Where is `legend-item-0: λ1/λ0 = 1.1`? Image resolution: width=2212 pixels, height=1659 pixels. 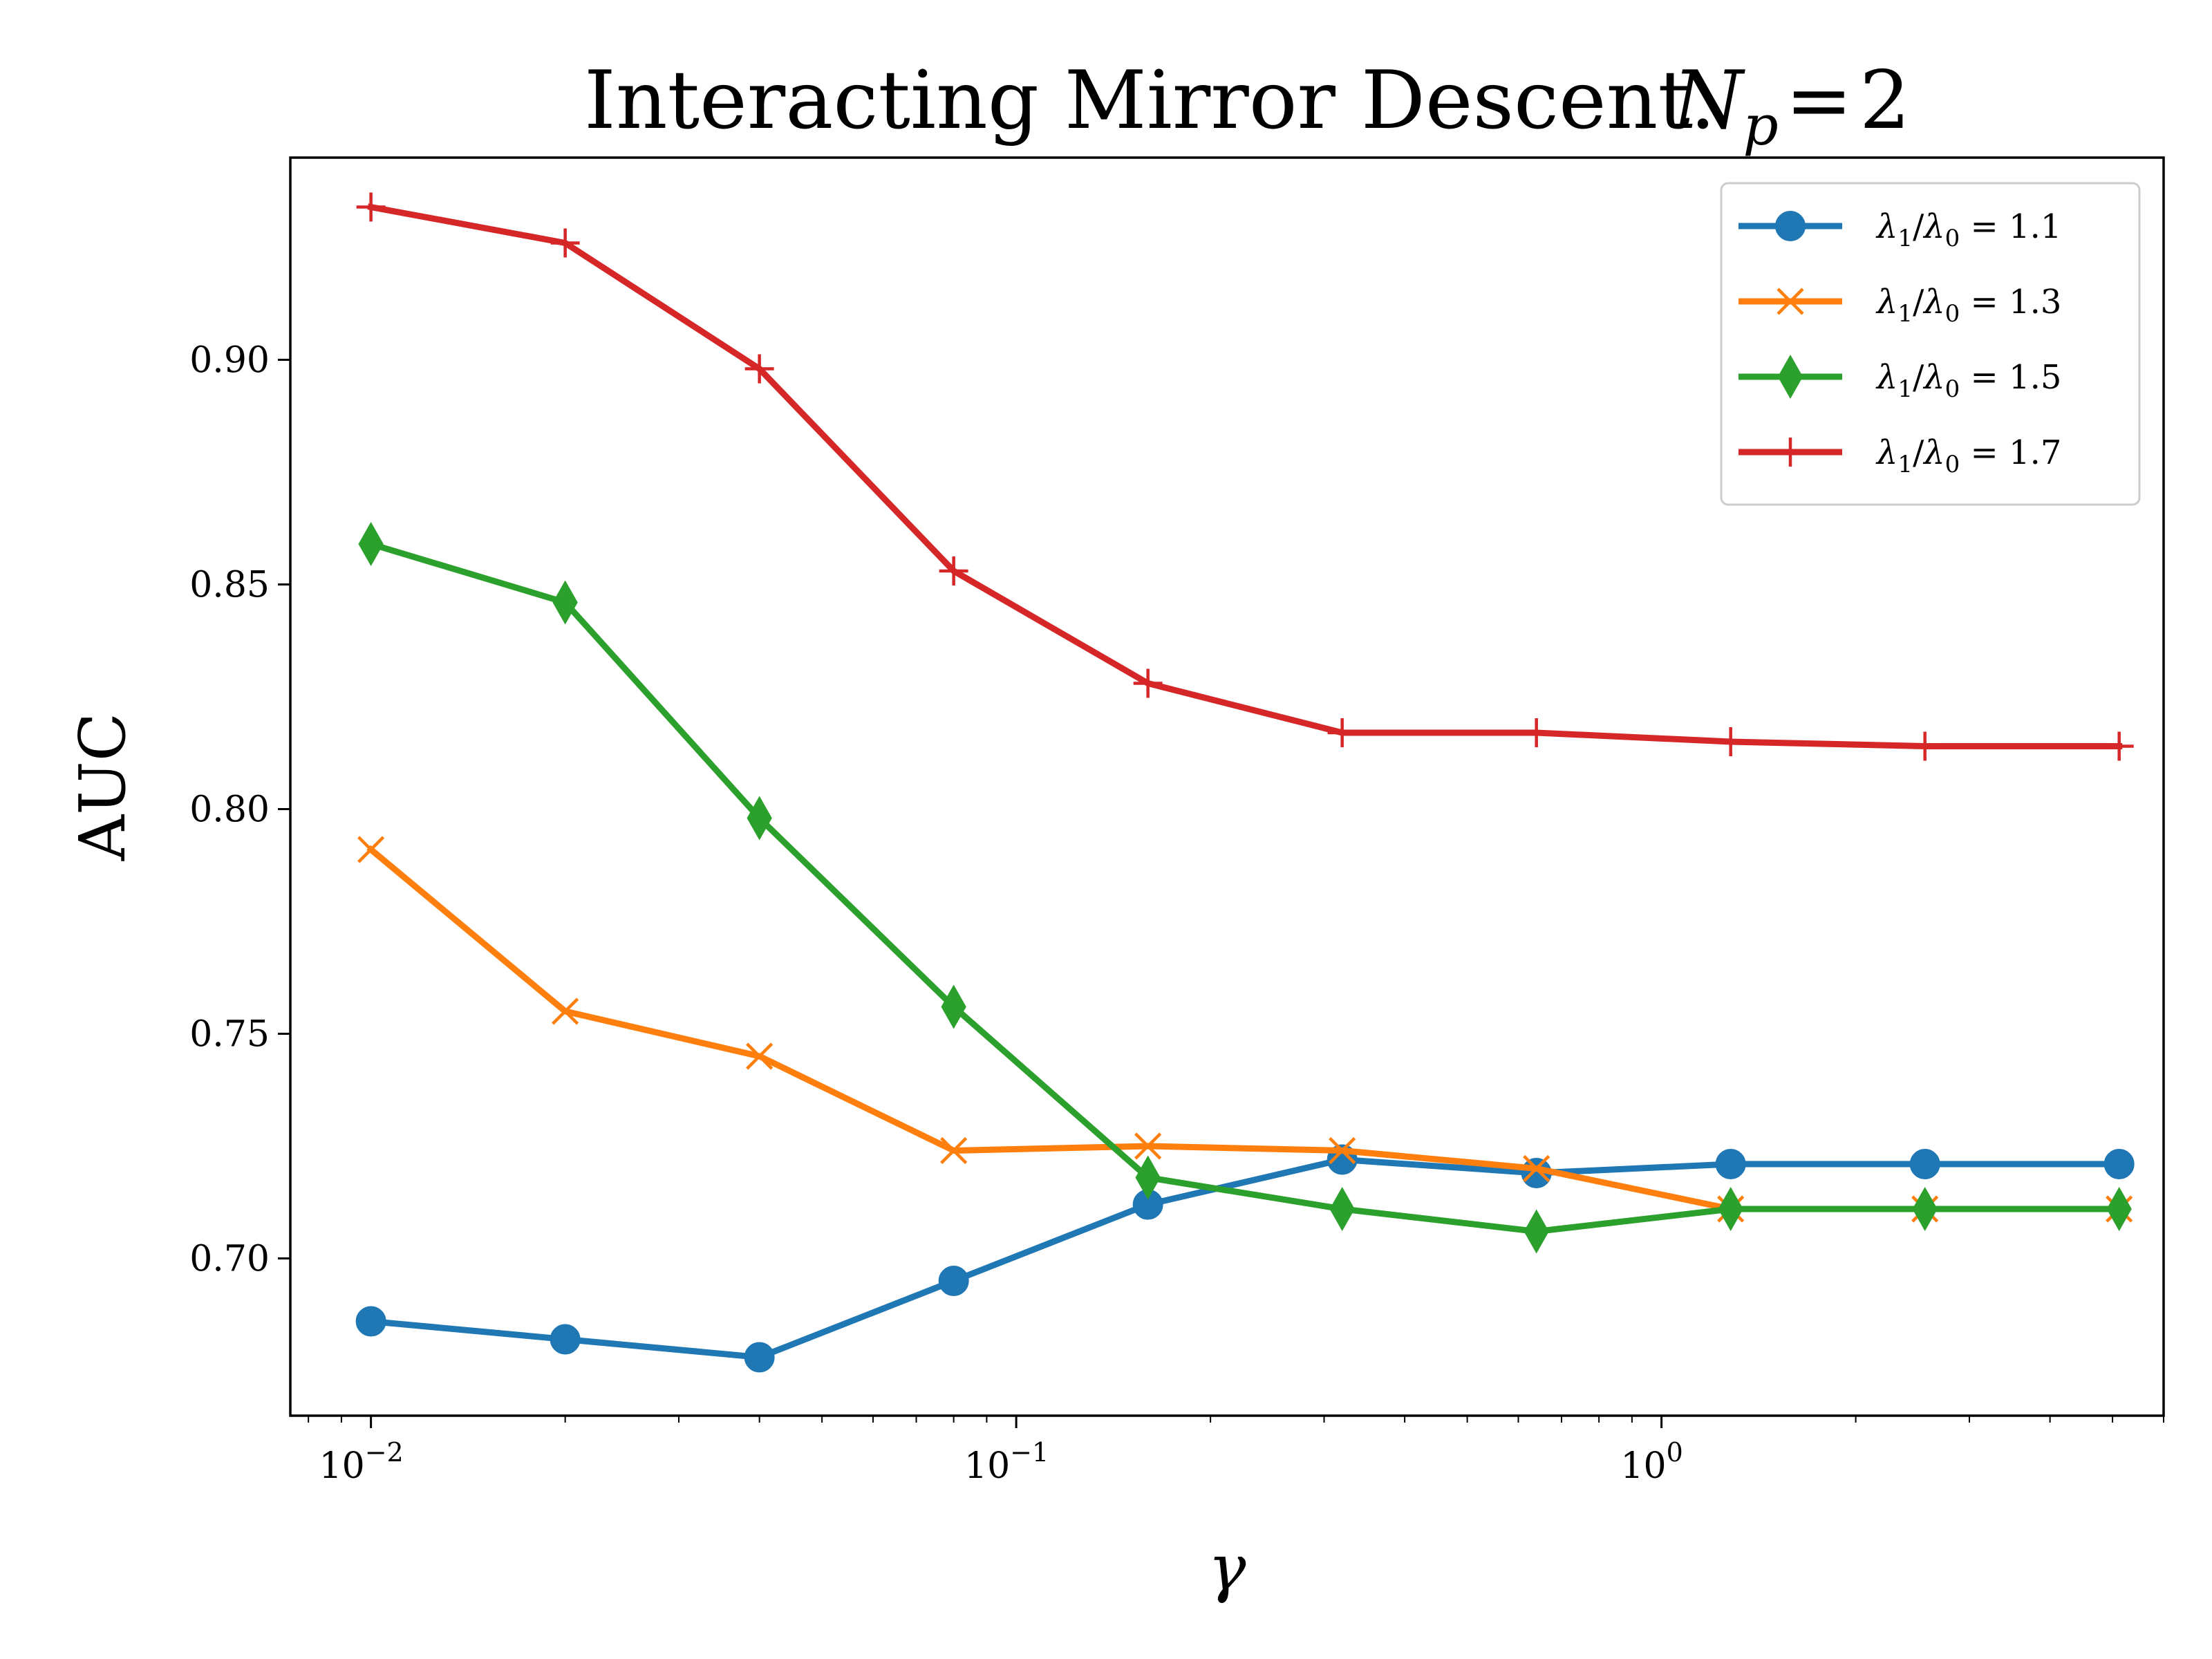 legend-item-0: λ1/λ0 = 1.1 is located at coordinates (1900, 229).